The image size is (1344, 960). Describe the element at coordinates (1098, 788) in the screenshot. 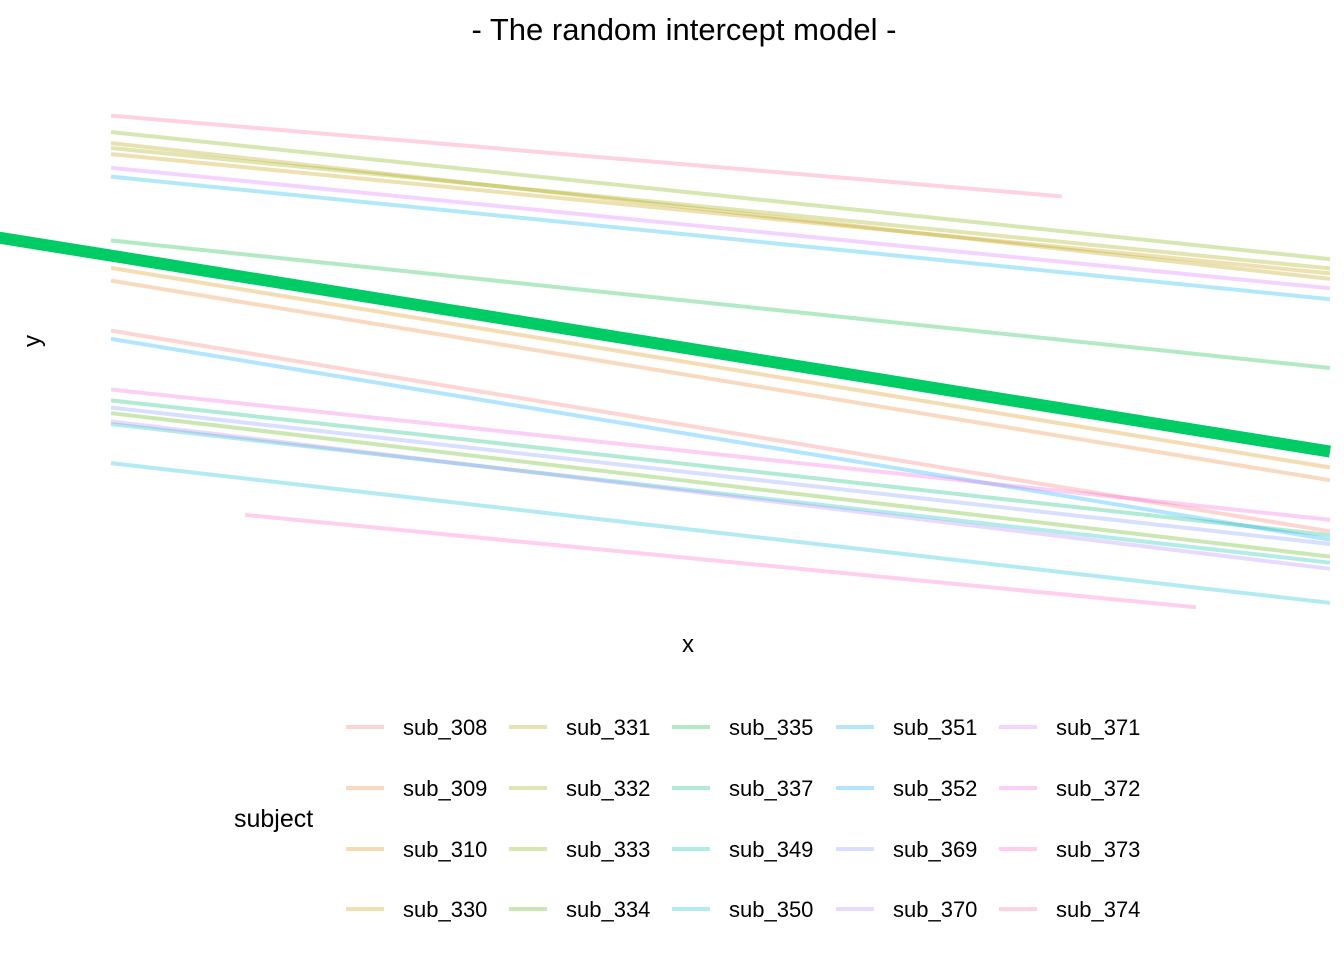

I see `legend-label: sub_372` at that location.